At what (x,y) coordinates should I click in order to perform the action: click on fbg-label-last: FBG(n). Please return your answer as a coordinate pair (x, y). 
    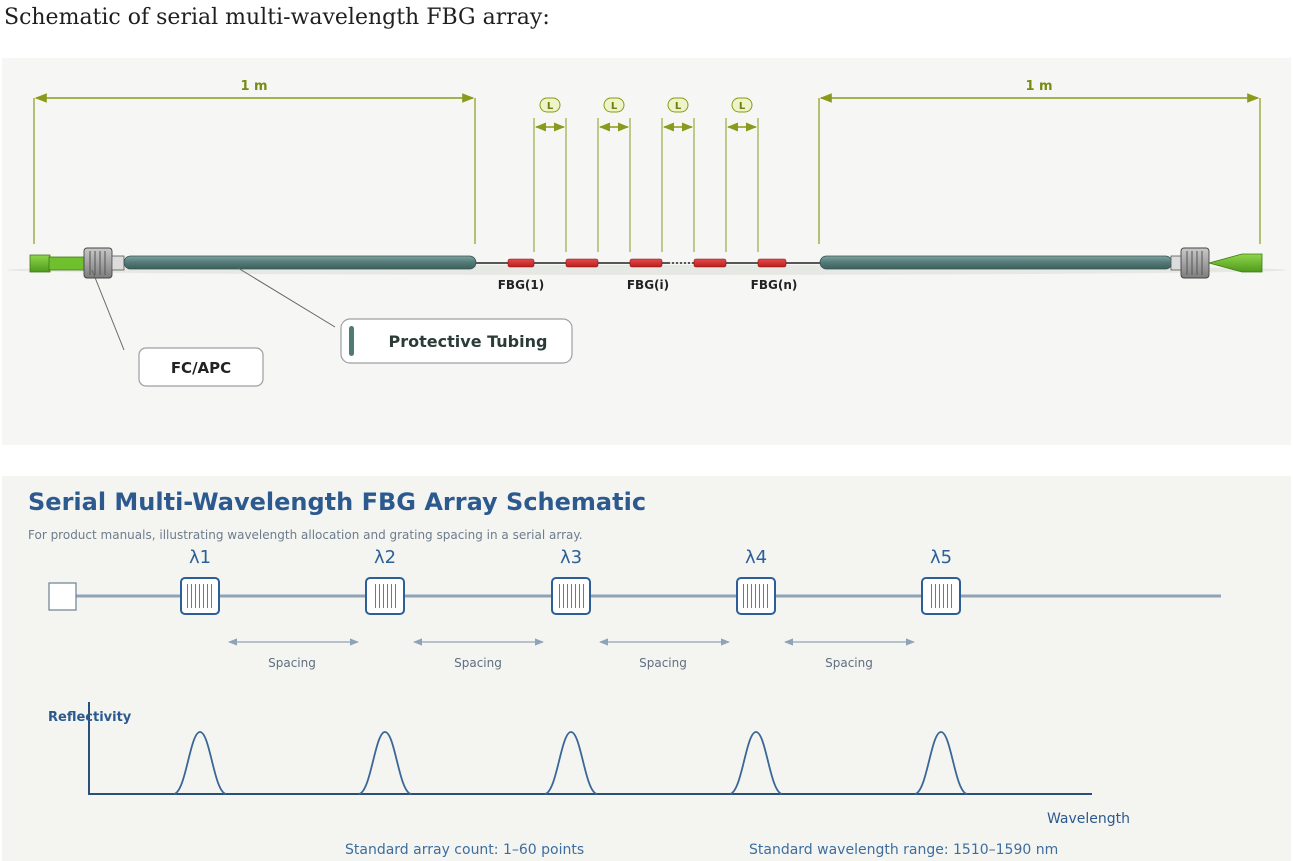
    Looking at the image, I should click on (774, 285).